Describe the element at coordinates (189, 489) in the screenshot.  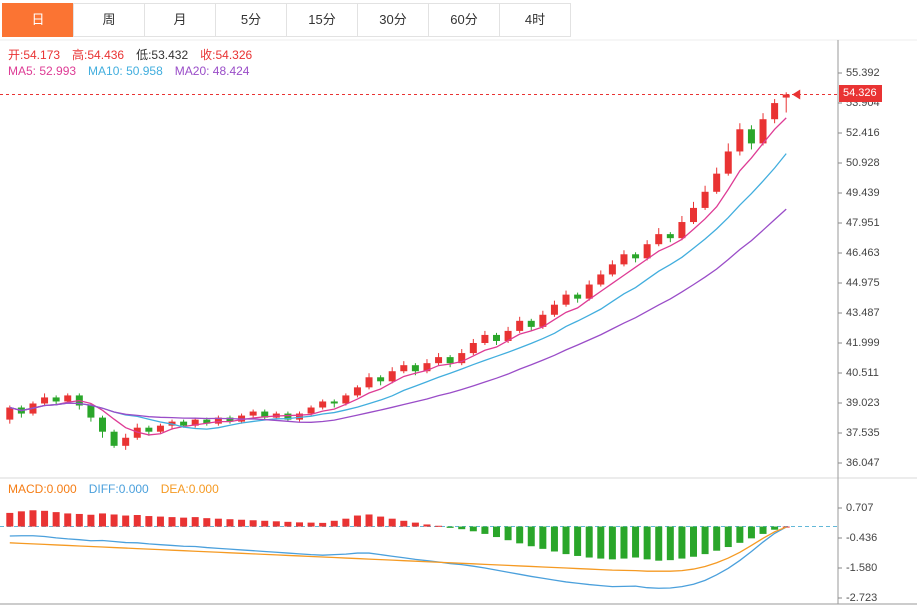
I see `dea-value: DEA:0.000` at that location.